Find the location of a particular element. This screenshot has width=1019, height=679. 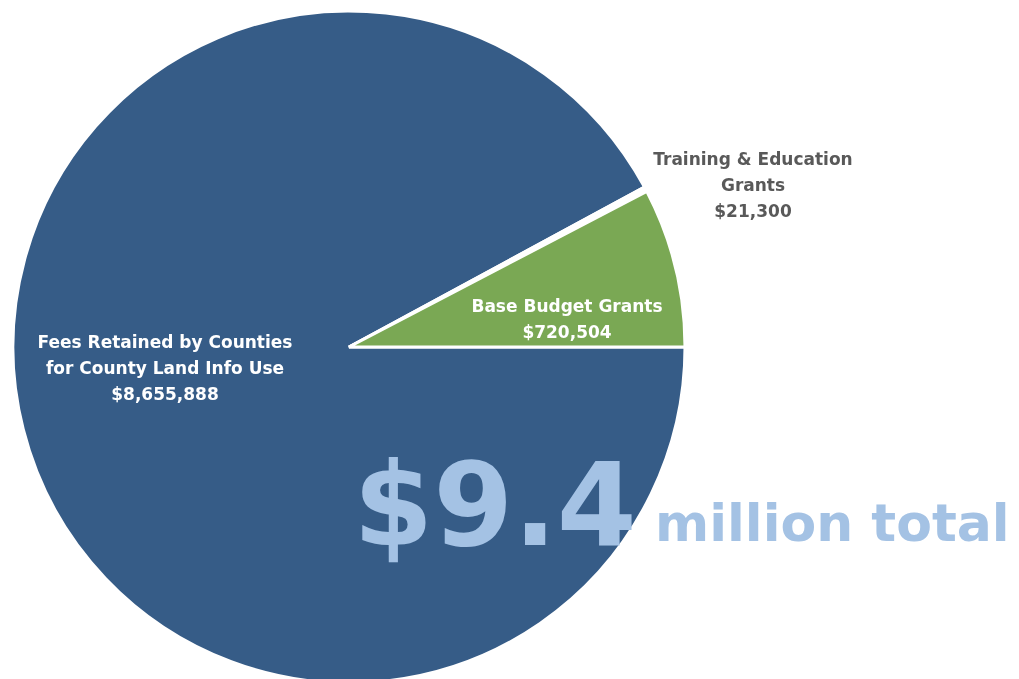

slice-label: Training & Education Grants is located at coordinates (753, 172).